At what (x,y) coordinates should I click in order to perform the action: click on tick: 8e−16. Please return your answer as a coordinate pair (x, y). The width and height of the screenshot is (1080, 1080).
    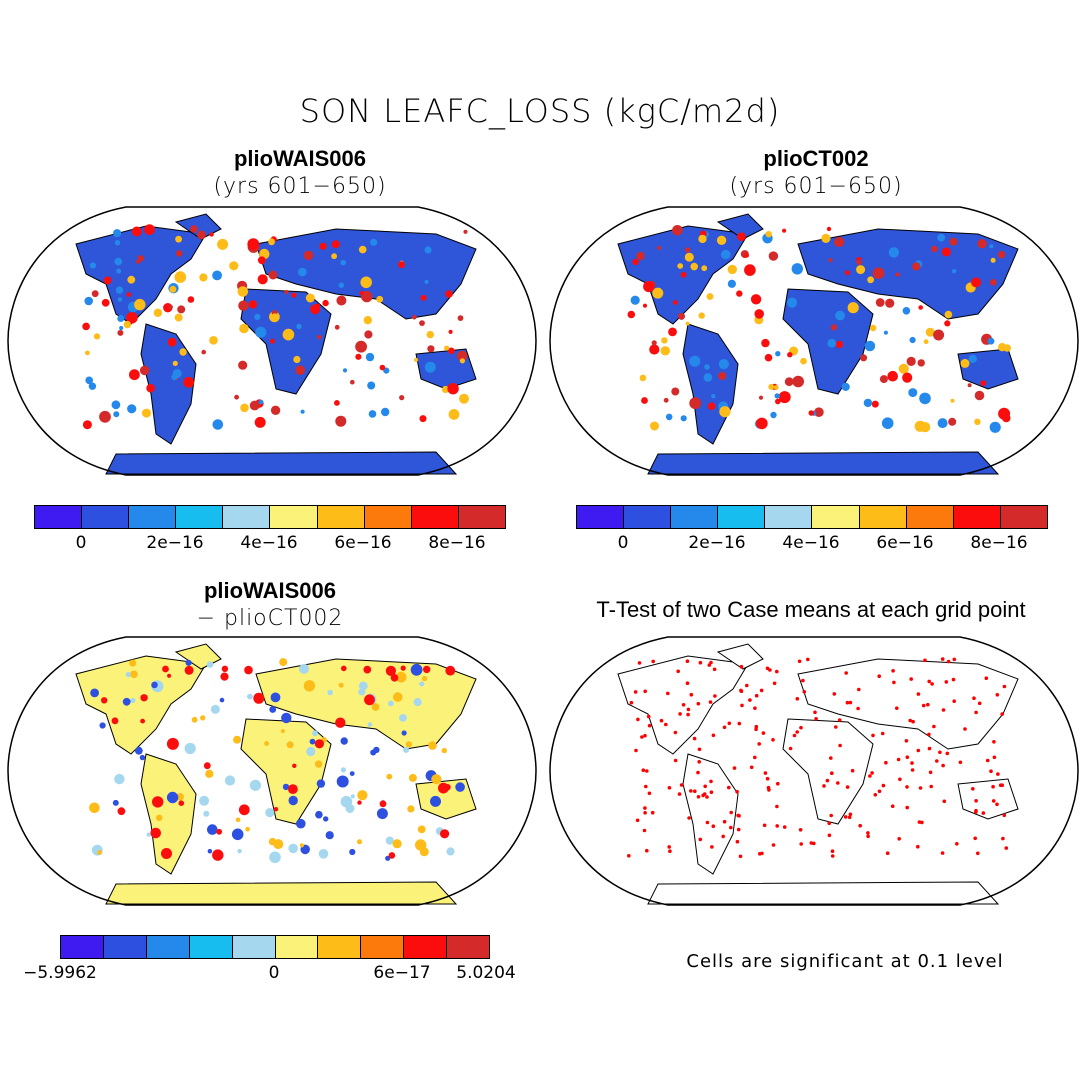
    Looking at the image, I should click on (457, 543).